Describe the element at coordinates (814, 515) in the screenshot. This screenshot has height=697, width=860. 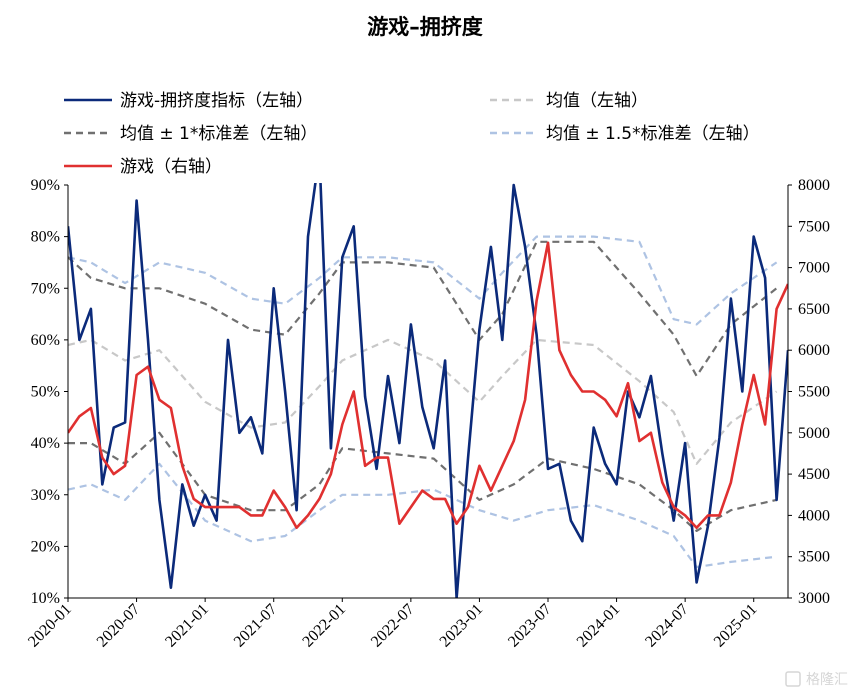
I see `y-right-tick-label: 4000` at that location.